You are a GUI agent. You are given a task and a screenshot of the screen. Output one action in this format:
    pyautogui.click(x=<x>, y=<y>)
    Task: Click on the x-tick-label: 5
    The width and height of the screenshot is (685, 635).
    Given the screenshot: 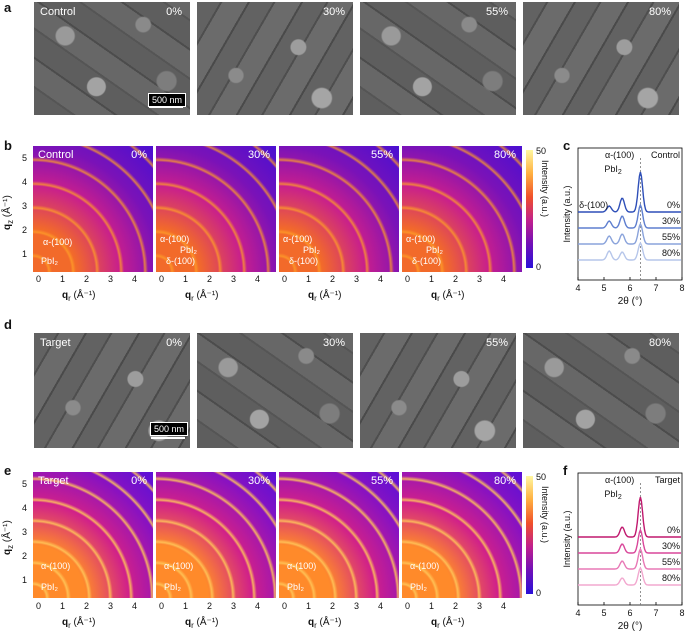 What is the action you would take?
    pyautogui.click(x=603, y=288)
    